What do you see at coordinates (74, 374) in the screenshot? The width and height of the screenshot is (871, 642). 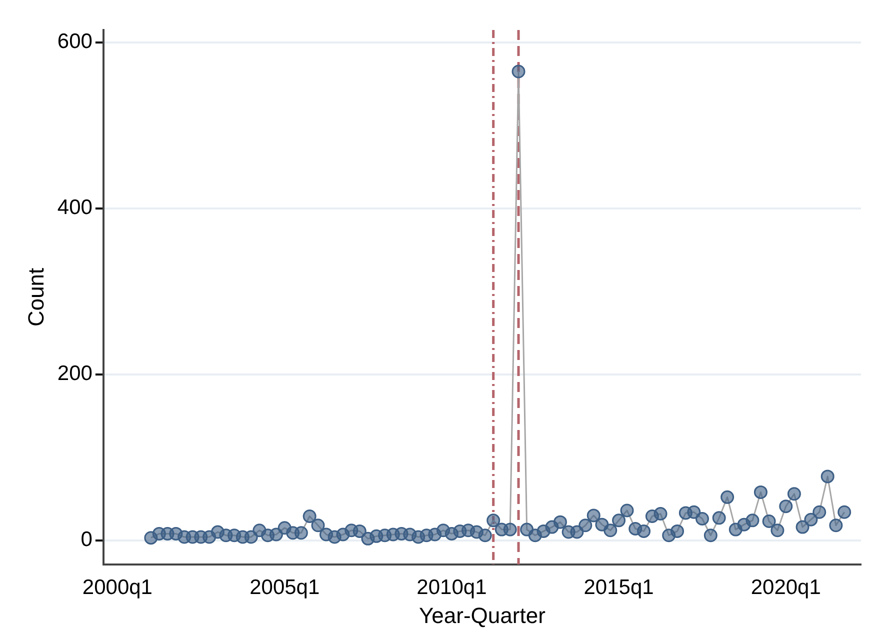 I see `y-tick-label: 200` at bounding box center [74, 374].